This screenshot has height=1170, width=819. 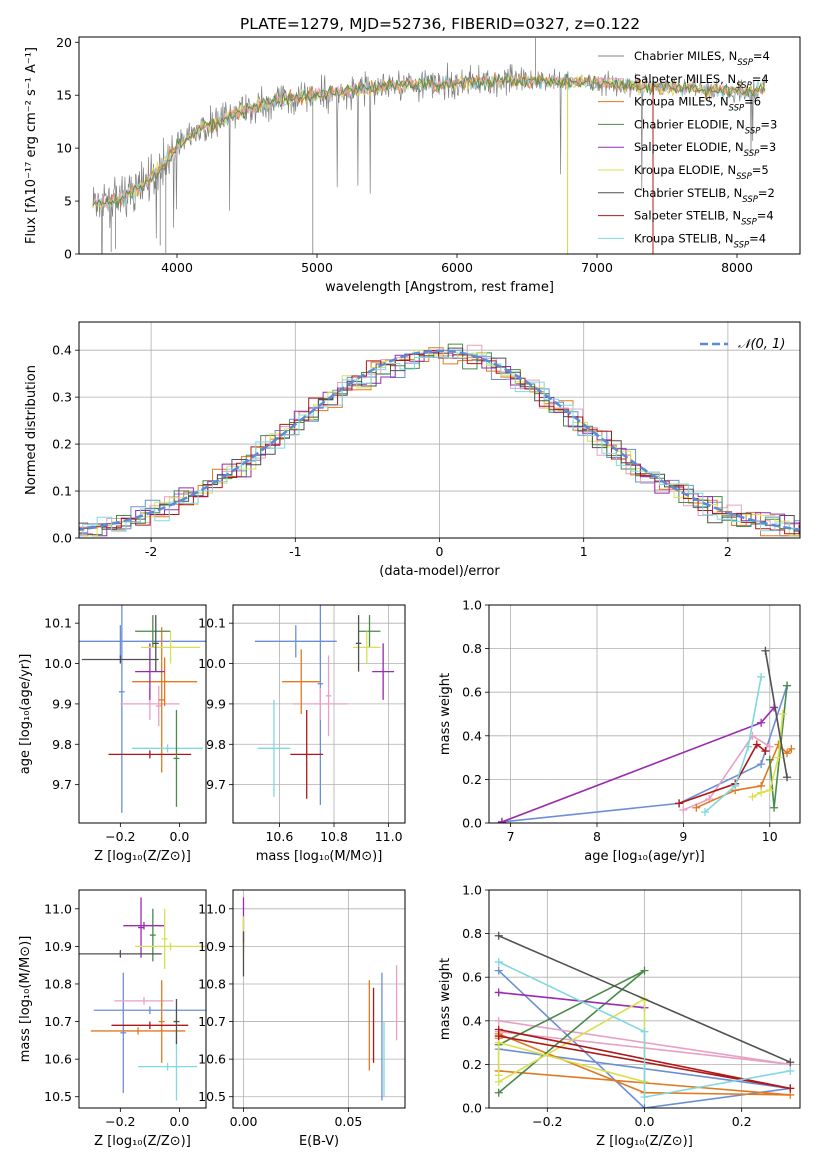 What do you see at coordinates (472, 692) in the screenshot?
I see `y-tick-label: 0.6` at bounding box center [472, 692].